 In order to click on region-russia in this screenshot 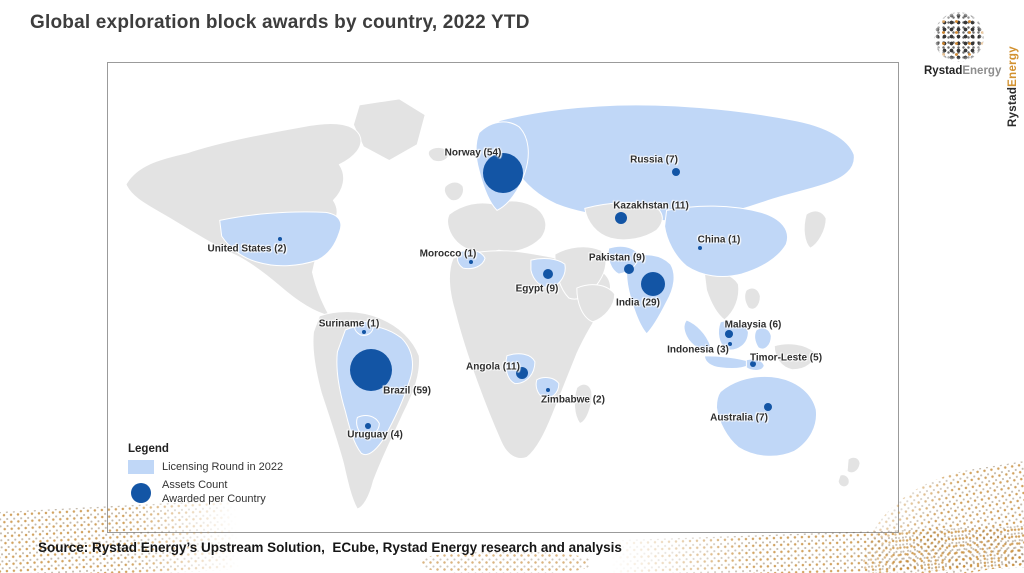, I will do `click(676, 163)`.